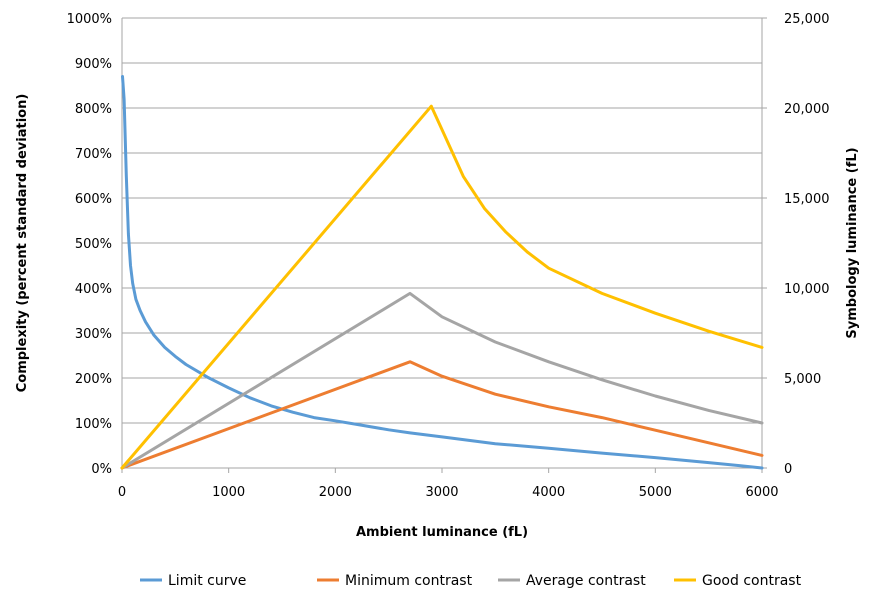 This screenshot has width=879, height=606. Describe the element at coordinates (207, 581) in the screenshot. I see `legend-label-limit-curve: Limit curve` at that location.